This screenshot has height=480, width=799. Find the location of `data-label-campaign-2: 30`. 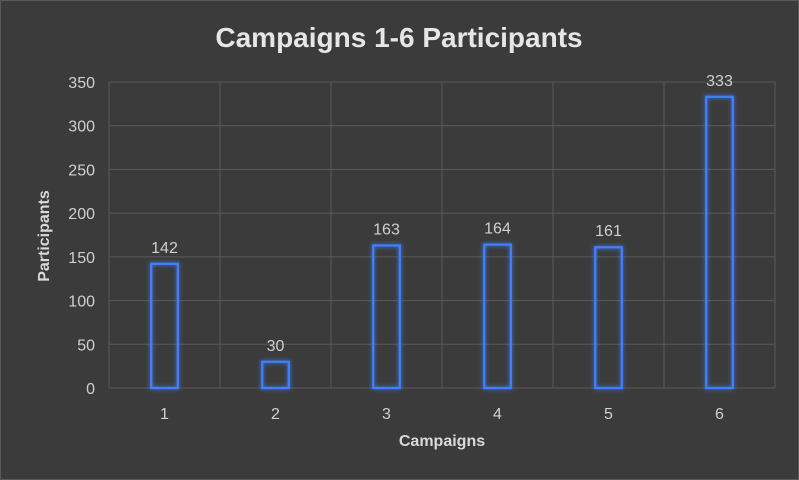

data-label-campaign-2: 30 is located at coordinates (276, 346).